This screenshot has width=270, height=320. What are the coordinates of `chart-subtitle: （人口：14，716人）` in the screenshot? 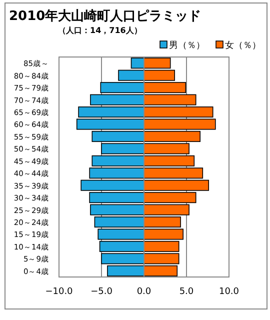 It's located at (100, 30).